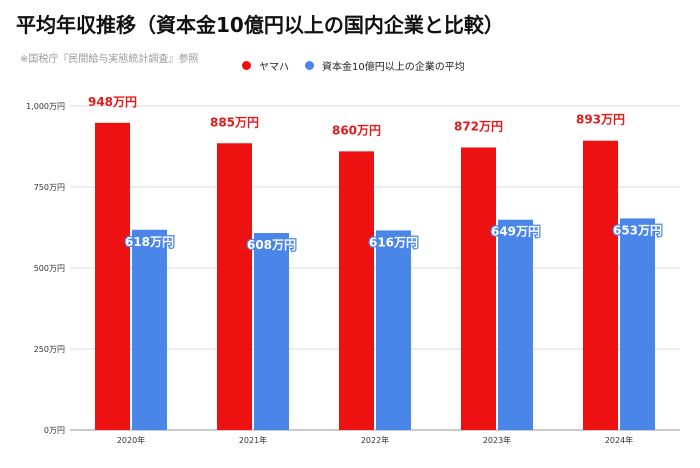  What do you see at coordinates (497, 440) in the screenshot?
I see `x-tick-label: 2023年` at bounding box center [497, 440].